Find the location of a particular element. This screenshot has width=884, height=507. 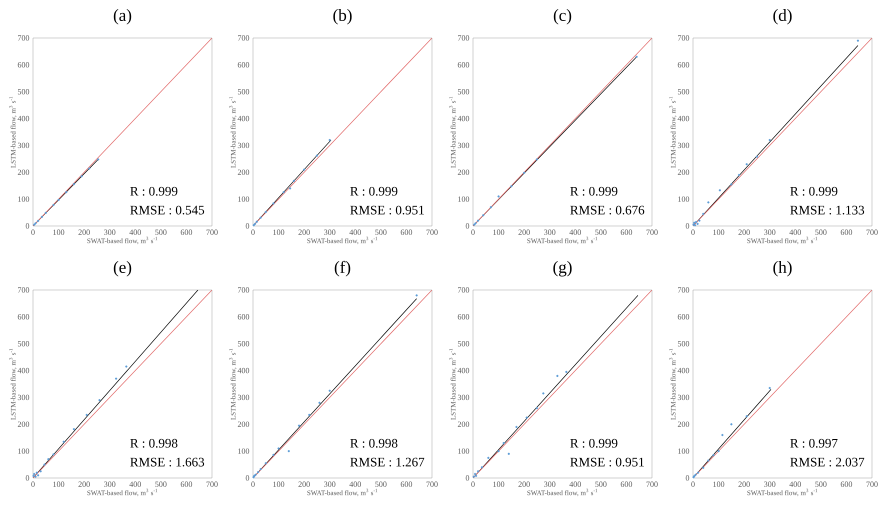

chart-title: (c) is located at coordinates (563, 16).